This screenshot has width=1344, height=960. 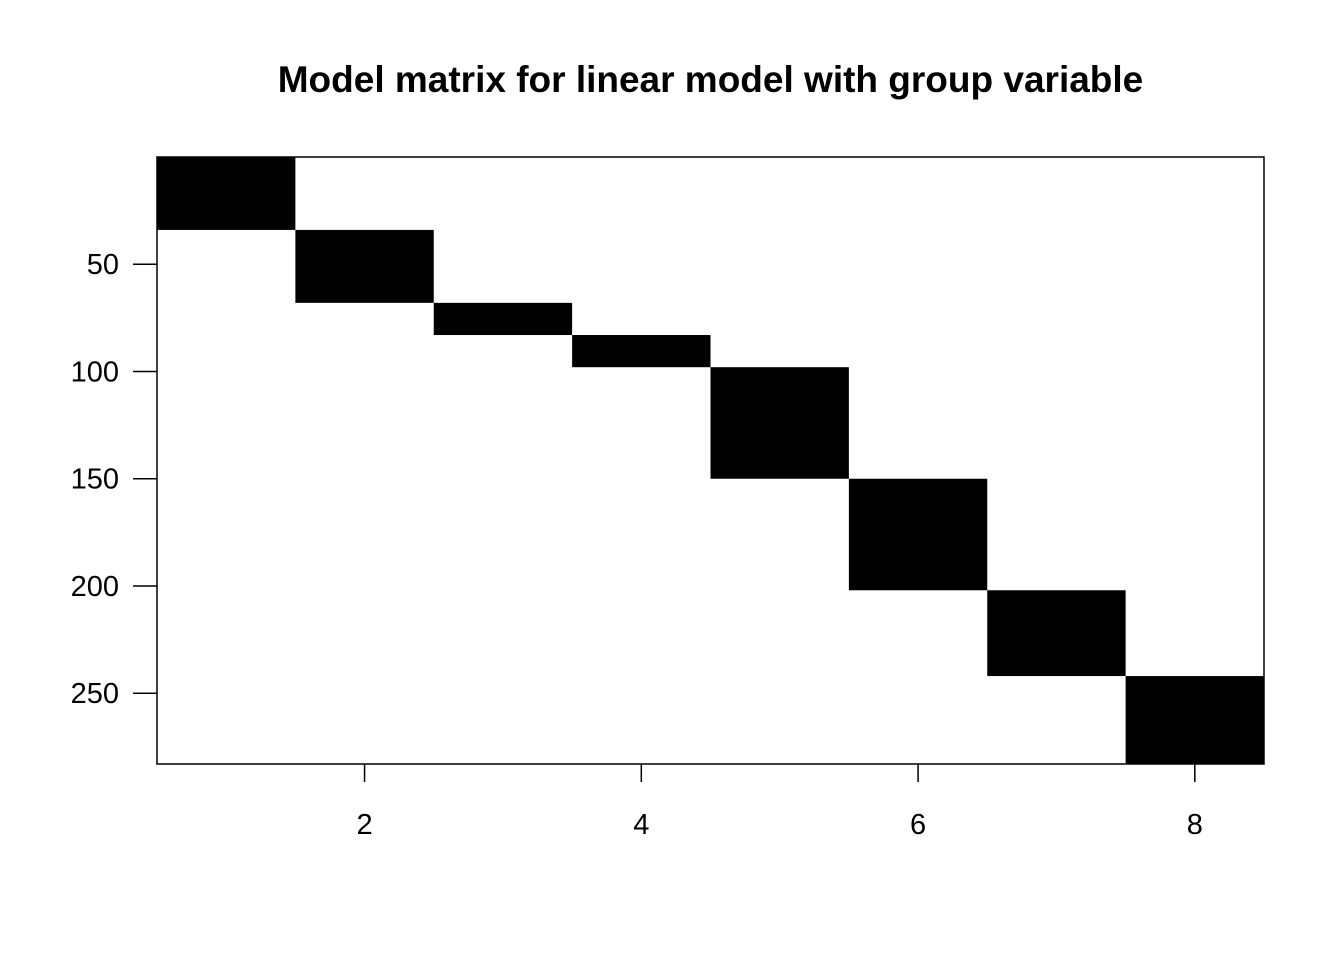 I want to click on y-tick-label: 200, so click(x=95, y=587).